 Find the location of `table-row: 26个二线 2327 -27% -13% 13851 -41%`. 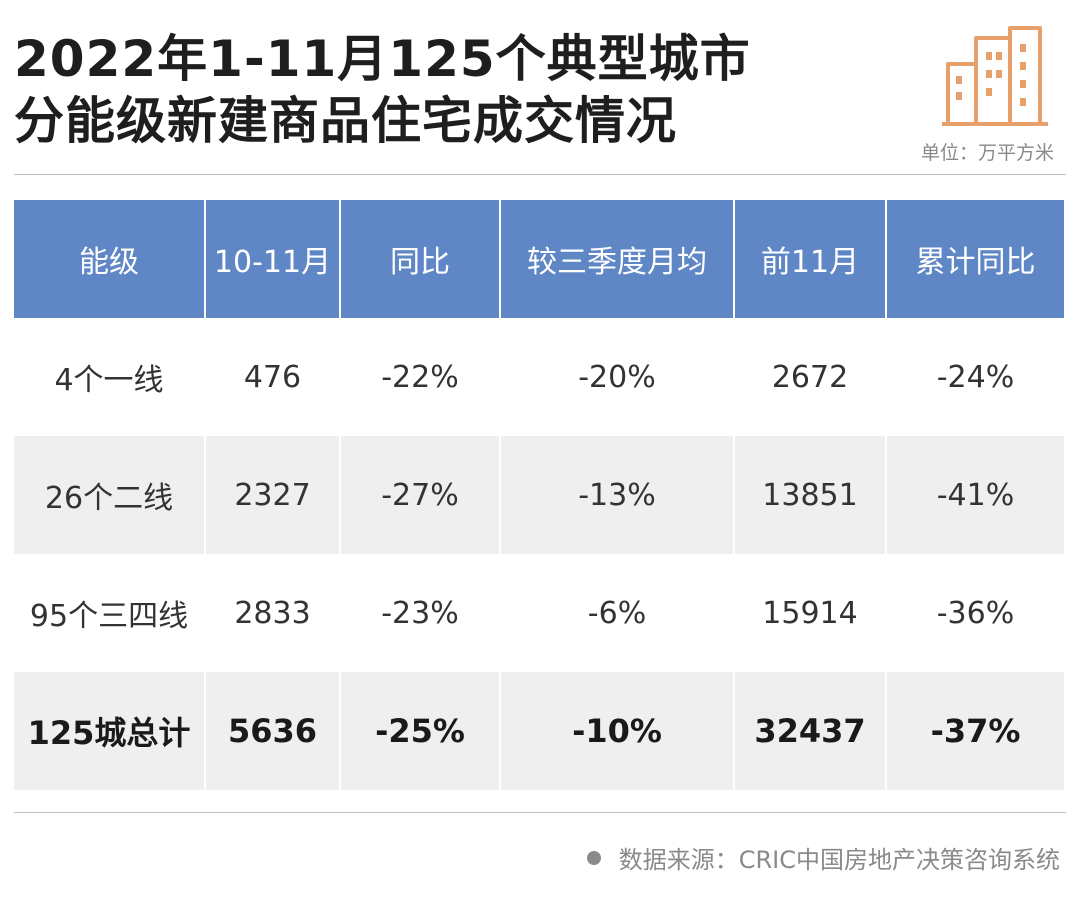

table-row: 26个二线 2327 -27% -13% 13851 -41% is located at coordinates (539, 495).